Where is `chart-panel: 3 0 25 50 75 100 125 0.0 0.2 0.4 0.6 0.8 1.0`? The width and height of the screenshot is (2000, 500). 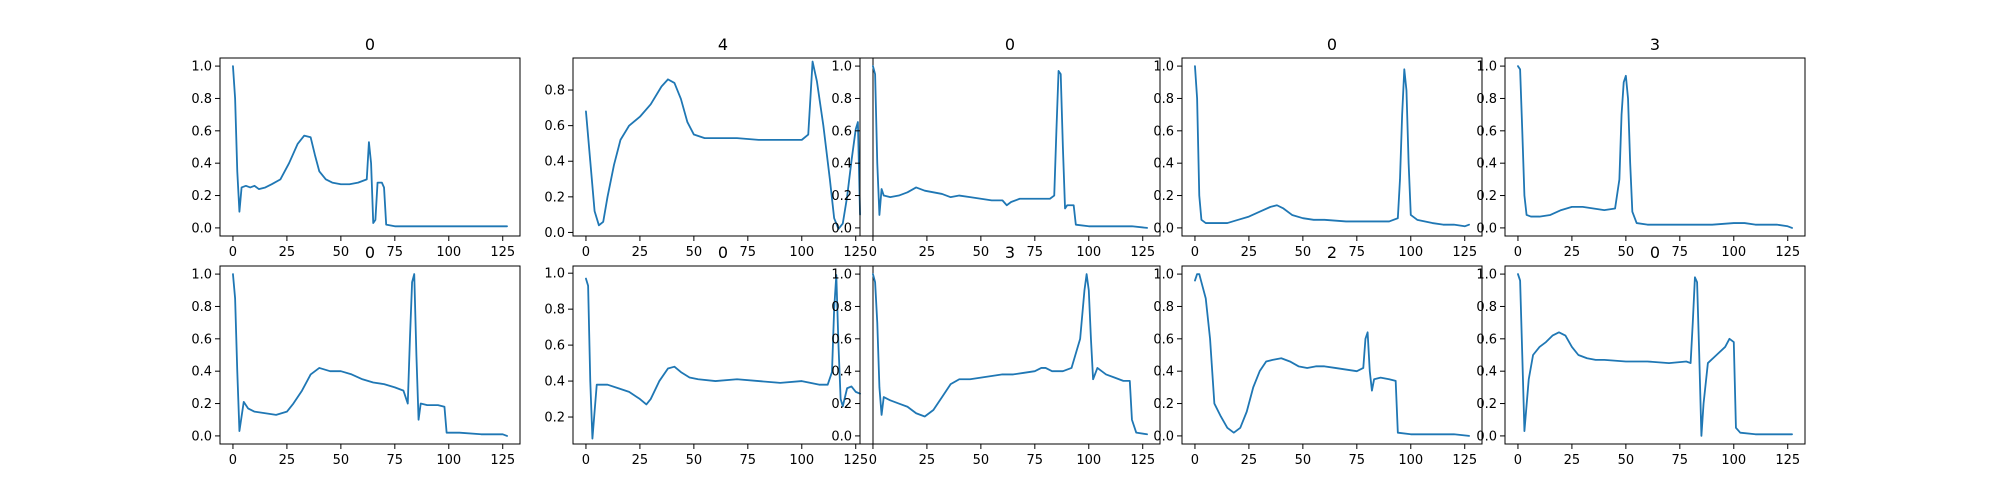
chart-panel: 3 0 25 50 75 100 125 0.0 0.2 0.4 0.6 0.8 1.0 is located at coordinates (996, 355).